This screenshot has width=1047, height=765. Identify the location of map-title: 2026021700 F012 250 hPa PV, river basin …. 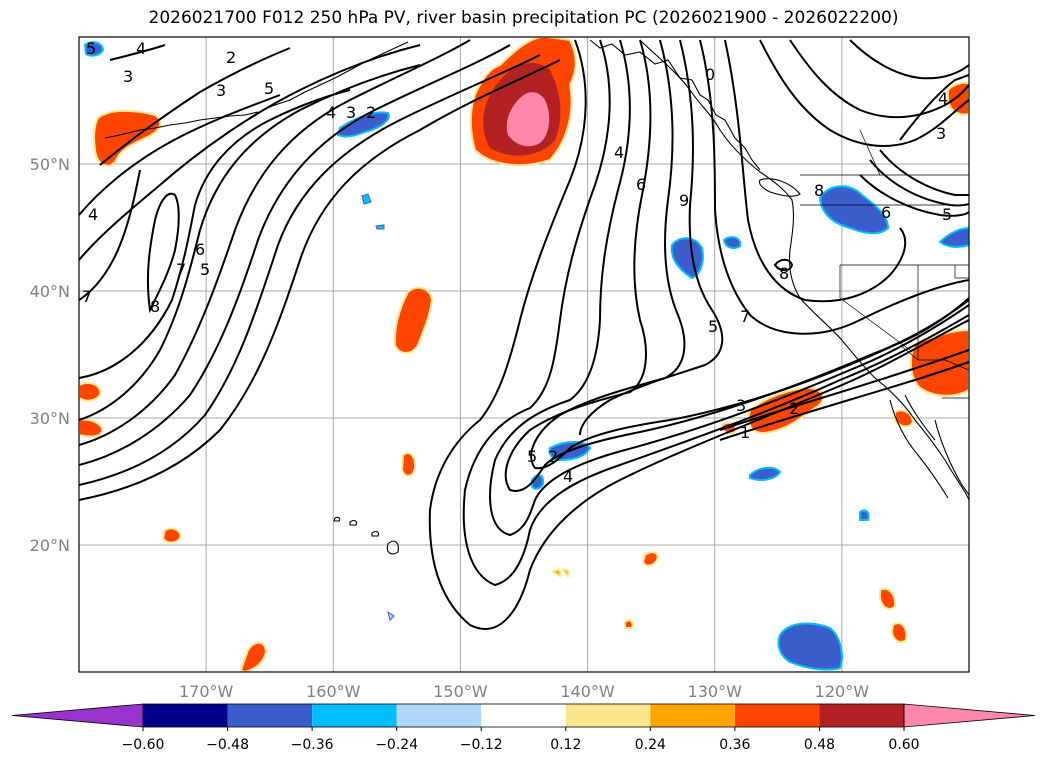
(523, 18).